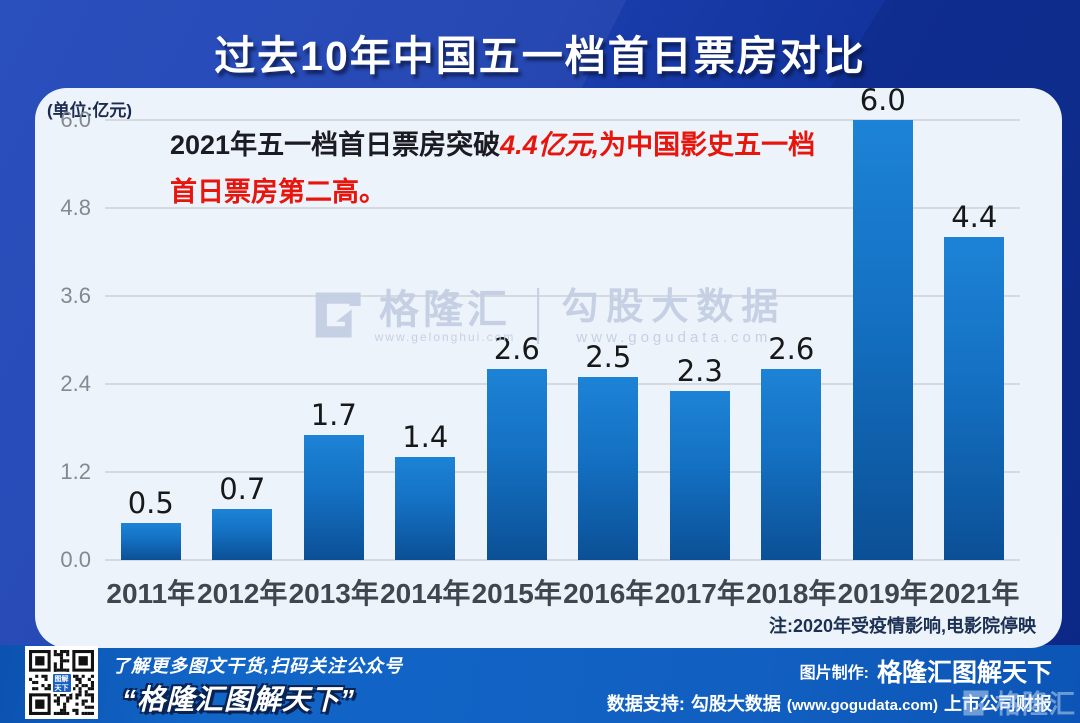  I want to click on credit-label: 图片制作:, so click(834, 673).